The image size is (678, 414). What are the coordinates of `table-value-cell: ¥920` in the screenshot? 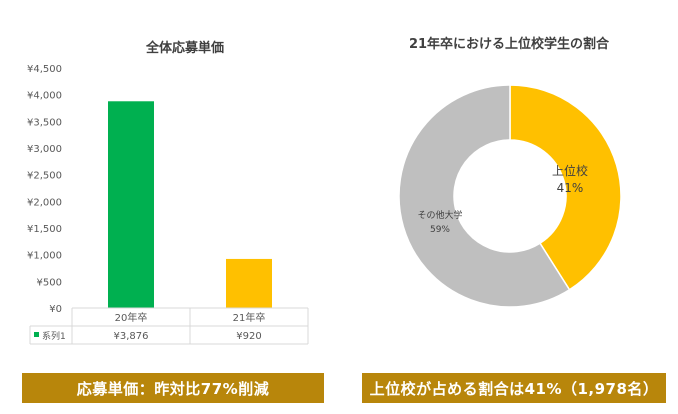 It's located at (248, 336).